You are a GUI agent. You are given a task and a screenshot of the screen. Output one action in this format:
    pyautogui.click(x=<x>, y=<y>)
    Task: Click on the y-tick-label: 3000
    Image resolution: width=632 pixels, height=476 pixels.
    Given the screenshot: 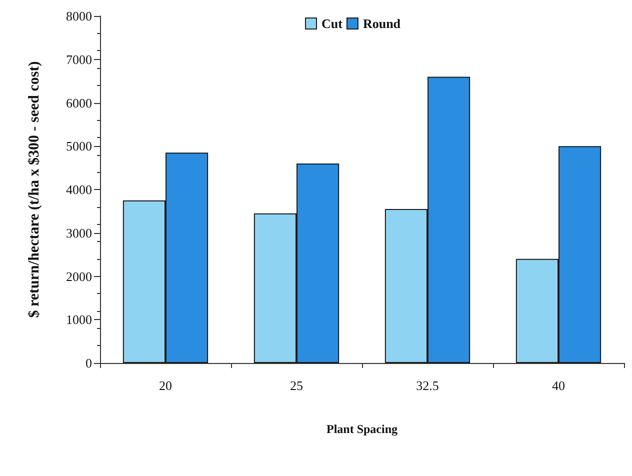 What is the action you would take?
    pyautogui.click(x=79, y=232)
    